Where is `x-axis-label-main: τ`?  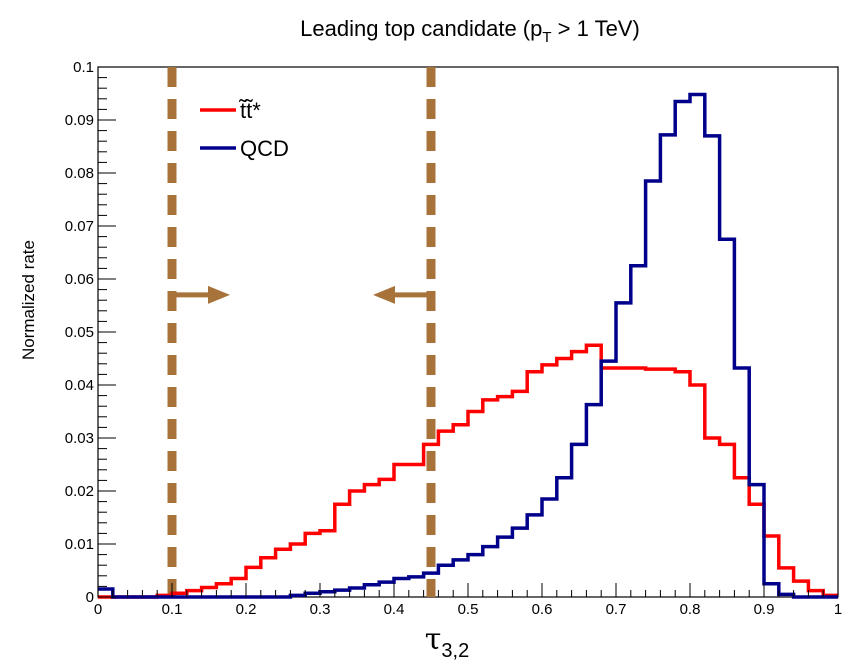
x-axis-label-main: τ is located at coordinates (433, 639).